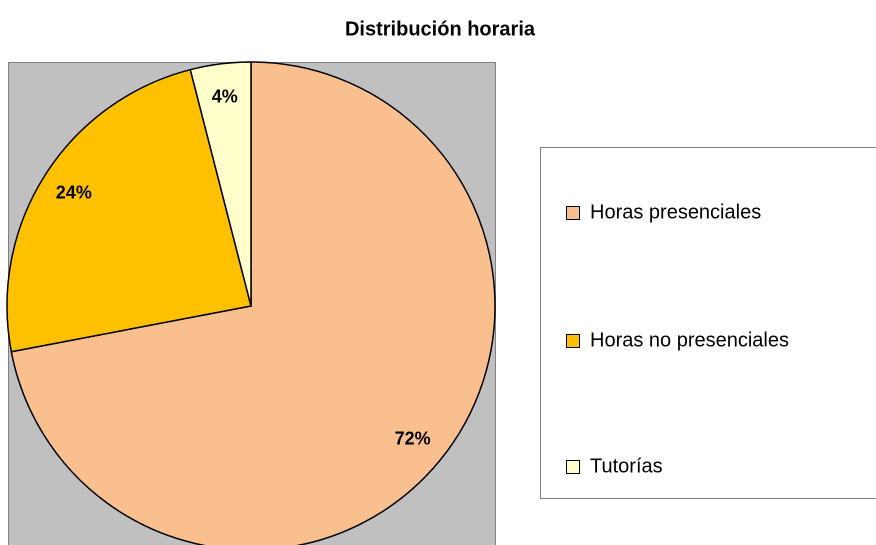 The width and height of the screenshot is (876, 545). Describe the element at coordinates (626, 466) in the screenshot. I see `legend-label: Tutorías` at that location.